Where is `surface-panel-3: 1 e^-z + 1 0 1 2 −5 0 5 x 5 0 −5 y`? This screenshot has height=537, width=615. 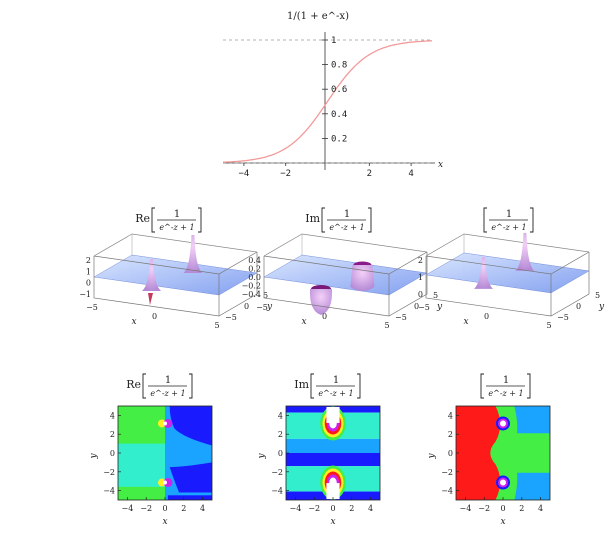 surface-panel-3: 1 e^-z + 1 0 1 2 −5 0 5 x 5 0 −5 y is located at coordinates (511, 268).